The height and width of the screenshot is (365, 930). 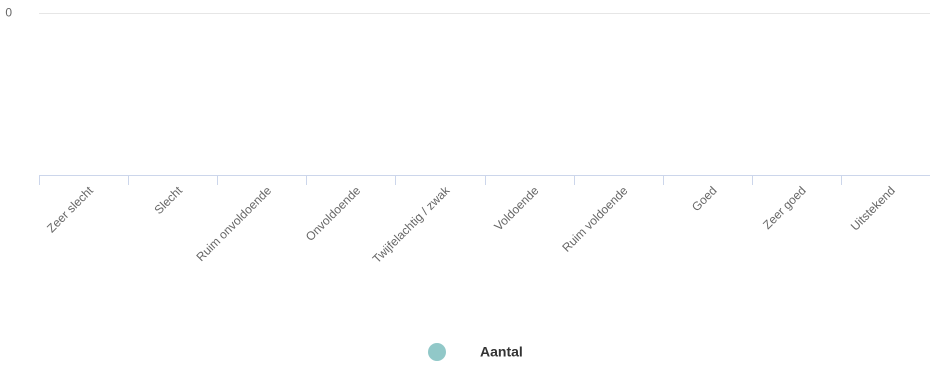 I want to click on x-tick-label: Goed, so click(x=704, y=198).